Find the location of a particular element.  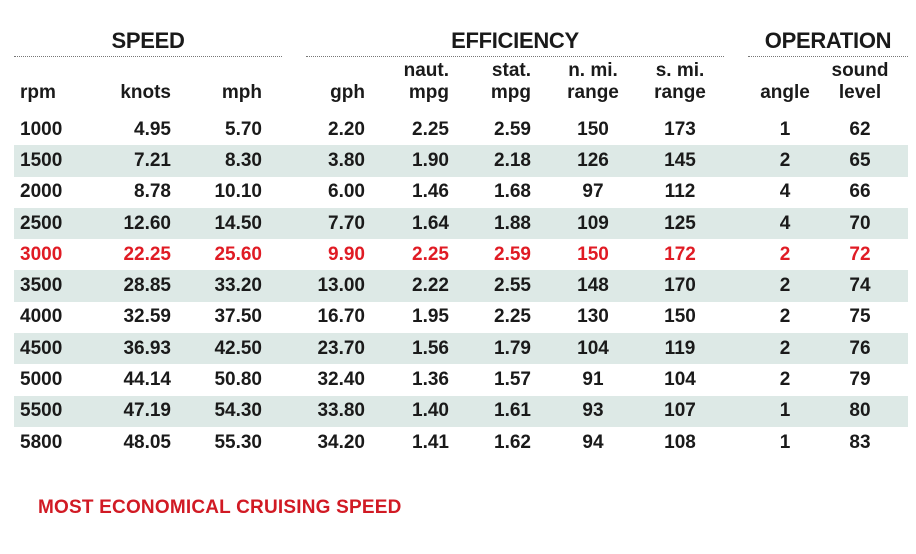

cell-angle: 1 is located at coordinates (785, 411).